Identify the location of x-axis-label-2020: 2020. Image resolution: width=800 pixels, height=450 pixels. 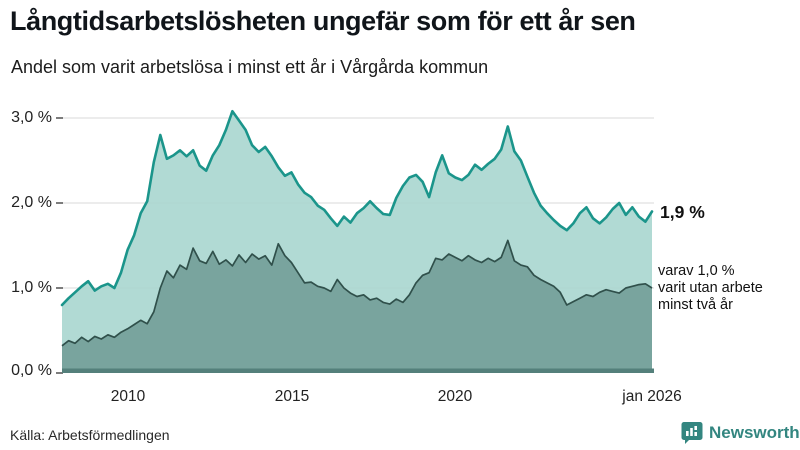
(455, 396).